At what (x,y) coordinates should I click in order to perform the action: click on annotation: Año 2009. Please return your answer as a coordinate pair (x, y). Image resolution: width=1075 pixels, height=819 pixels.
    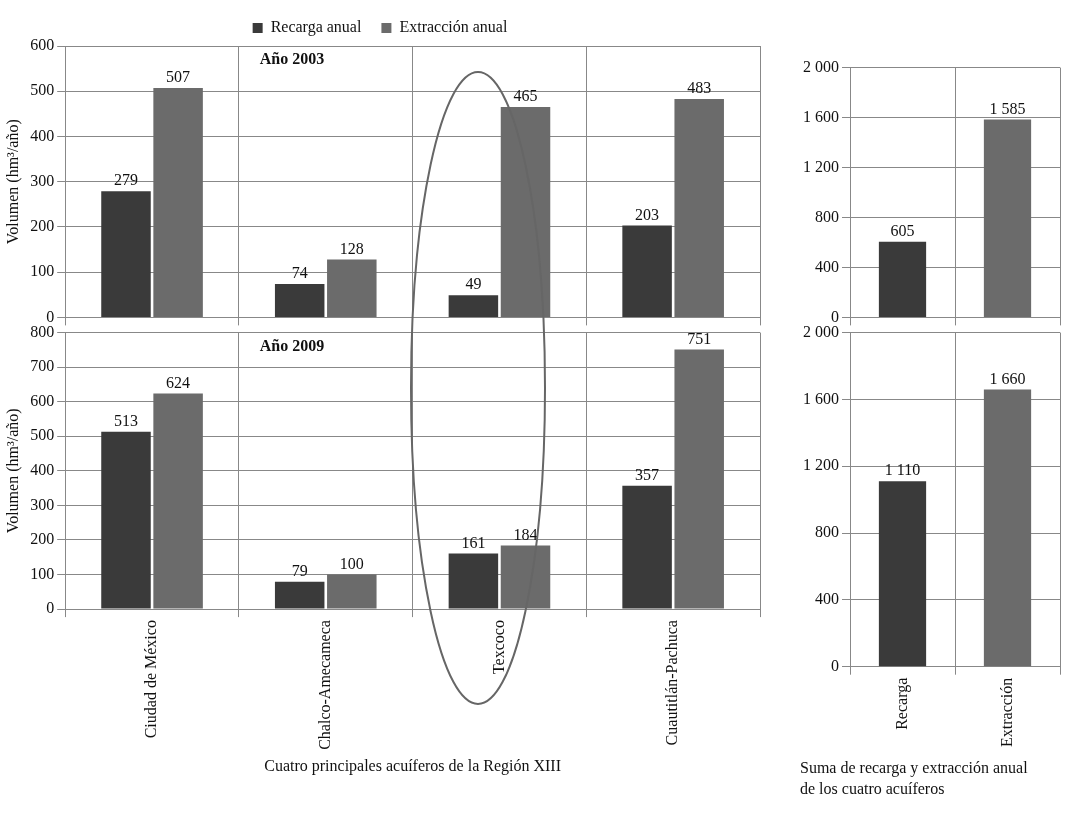
    Looking at the image, I should click on (292, 345).